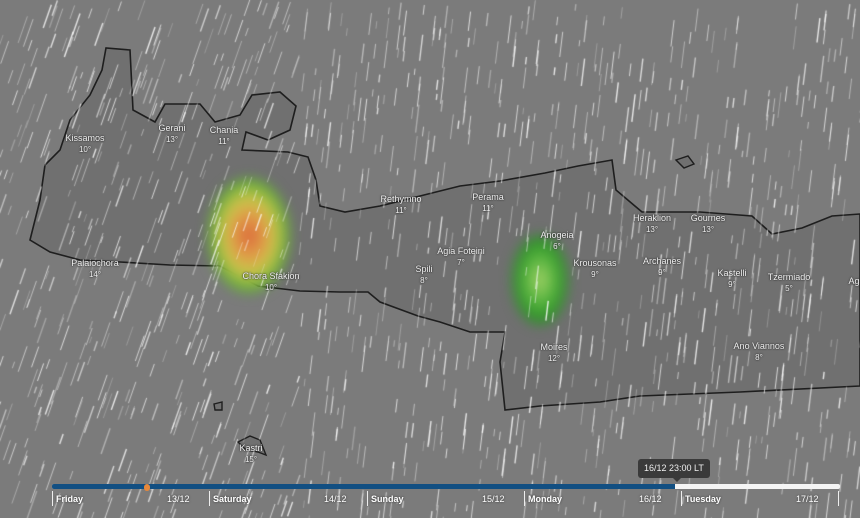  Describe the element at coordinates (556, 241) in the screenshot. I see `city-label: Anogeia 6°` at that location.